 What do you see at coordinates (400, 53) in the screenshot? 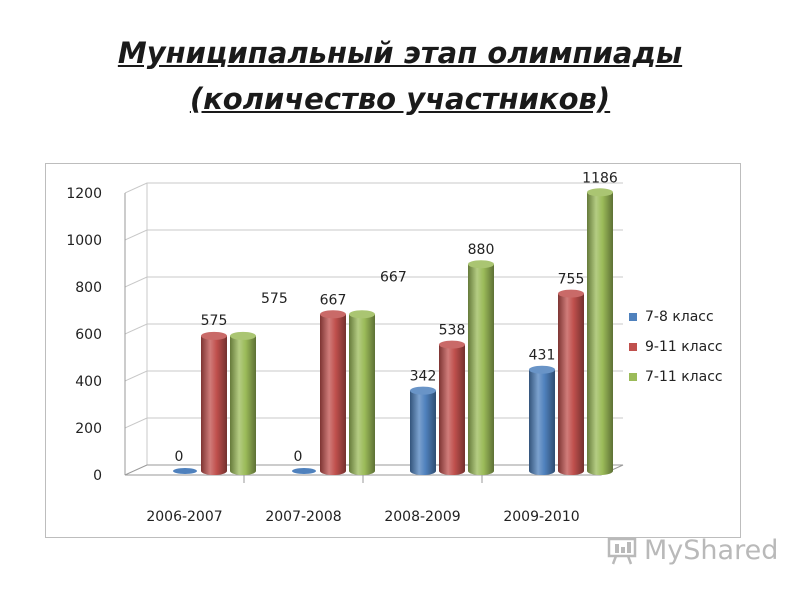
I see `title-line-1: Муниципальный этап олимпиады` at bounding box center [400, 53].